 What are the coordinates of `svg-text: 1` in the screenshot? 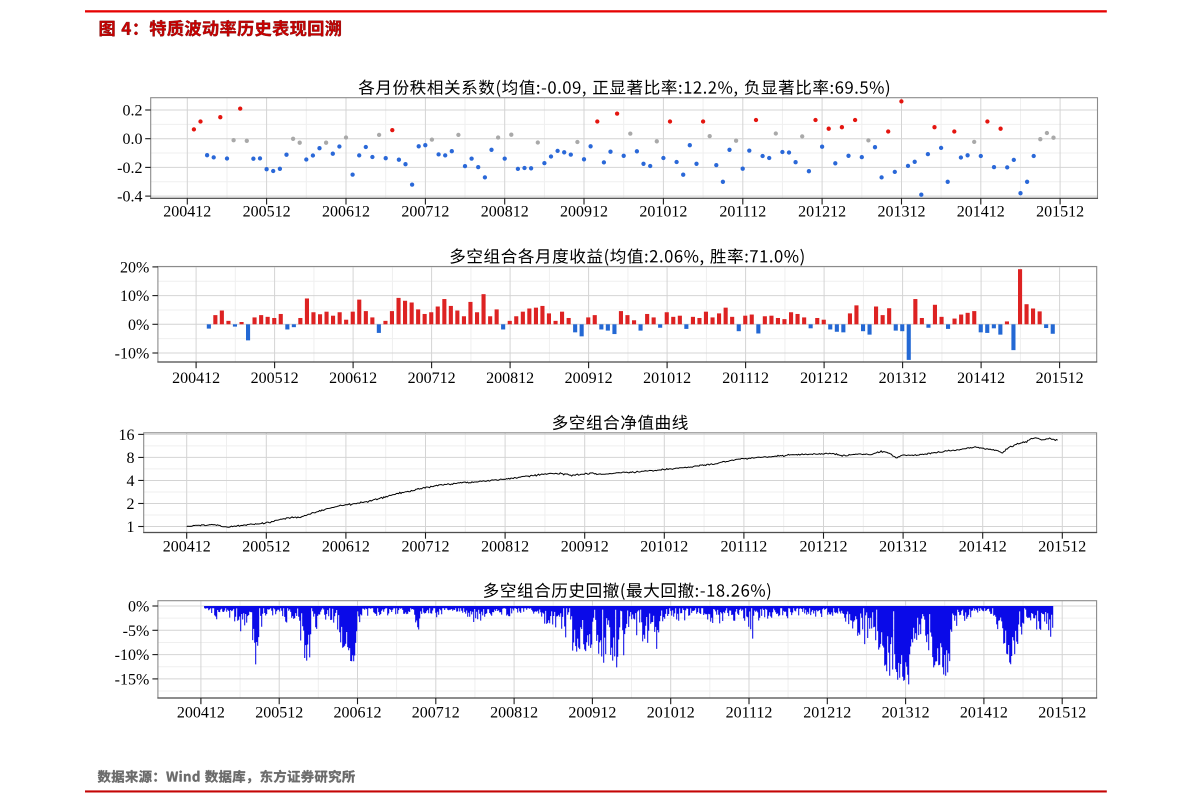 It's located at (131, 527).